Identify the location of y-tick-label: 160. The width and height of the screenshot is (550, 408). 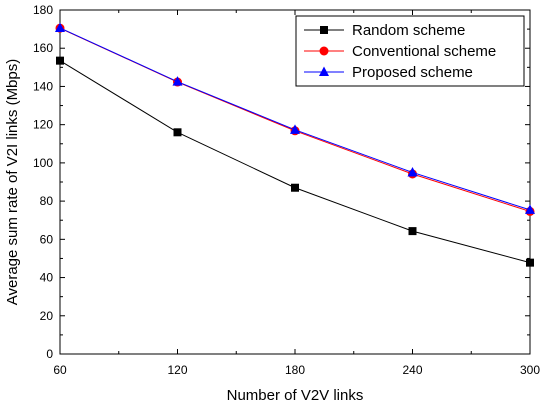
(43, 48).